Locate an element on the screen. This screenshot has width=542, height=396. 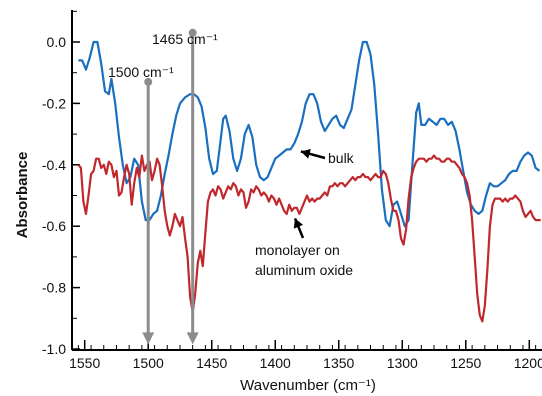
x-tick-label: 1200 is located at coordinates (528, 363).